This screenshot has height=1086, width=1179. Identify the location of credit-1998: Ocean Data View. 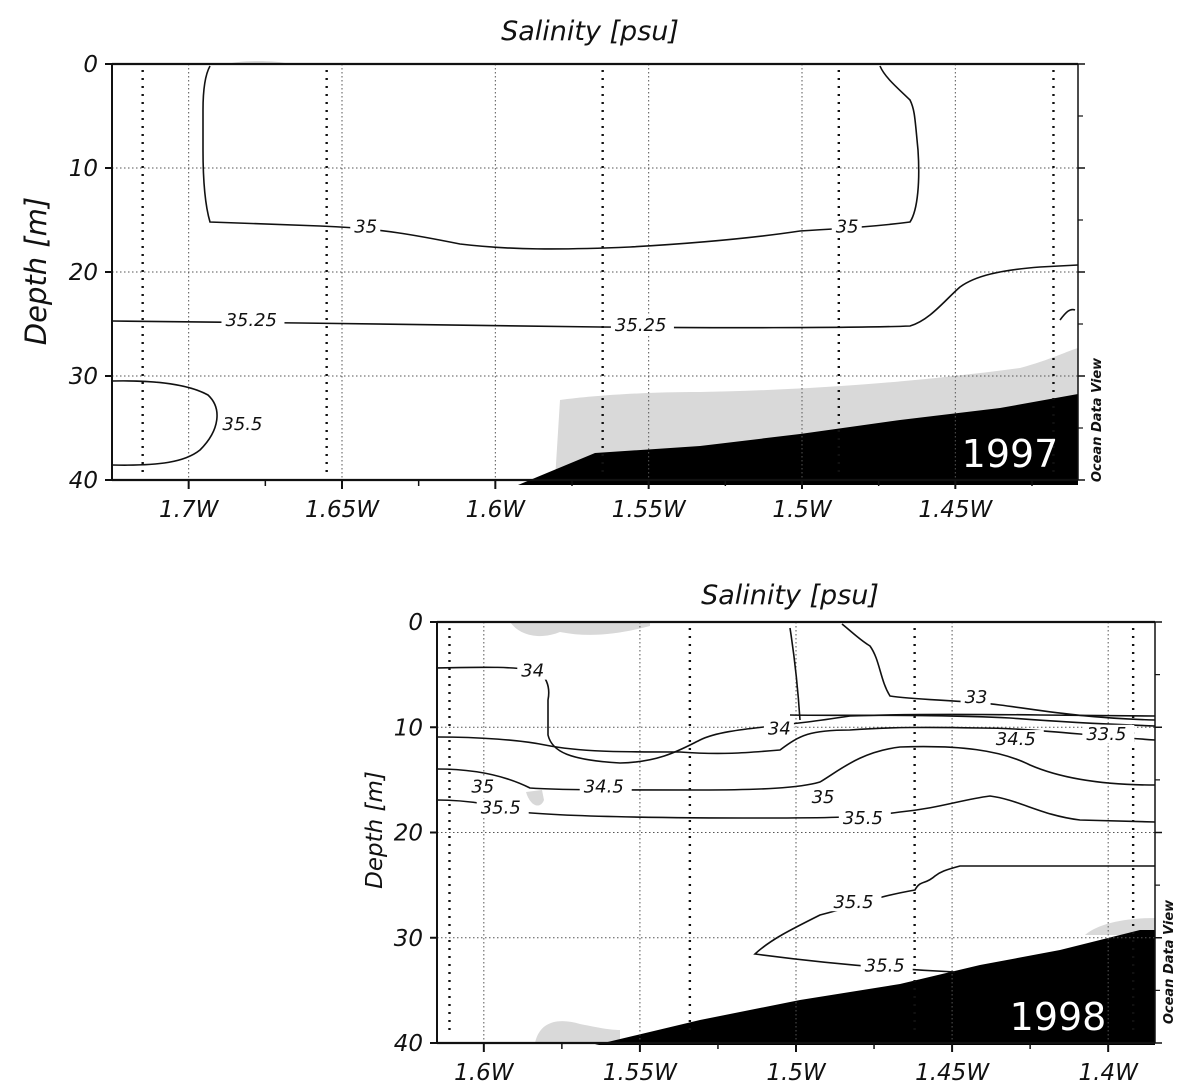
(1169, 961).